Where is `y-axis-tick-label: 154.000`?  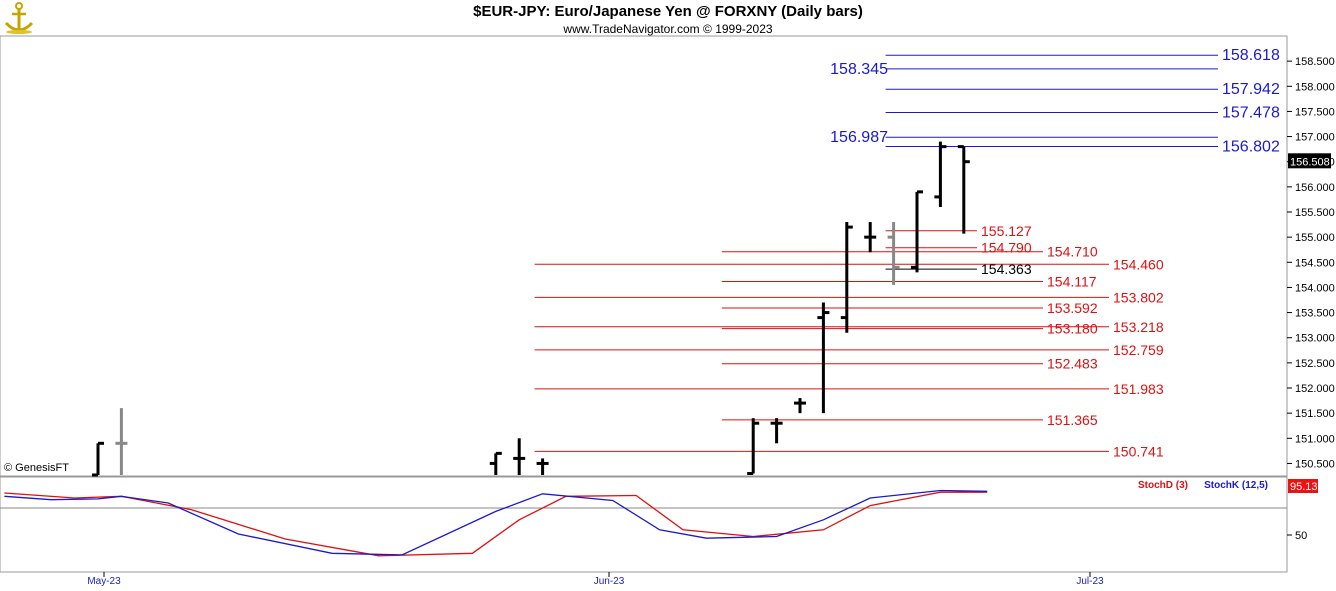 y-axis-tick-label: 154.000 is located at coordinates (1315, 288).